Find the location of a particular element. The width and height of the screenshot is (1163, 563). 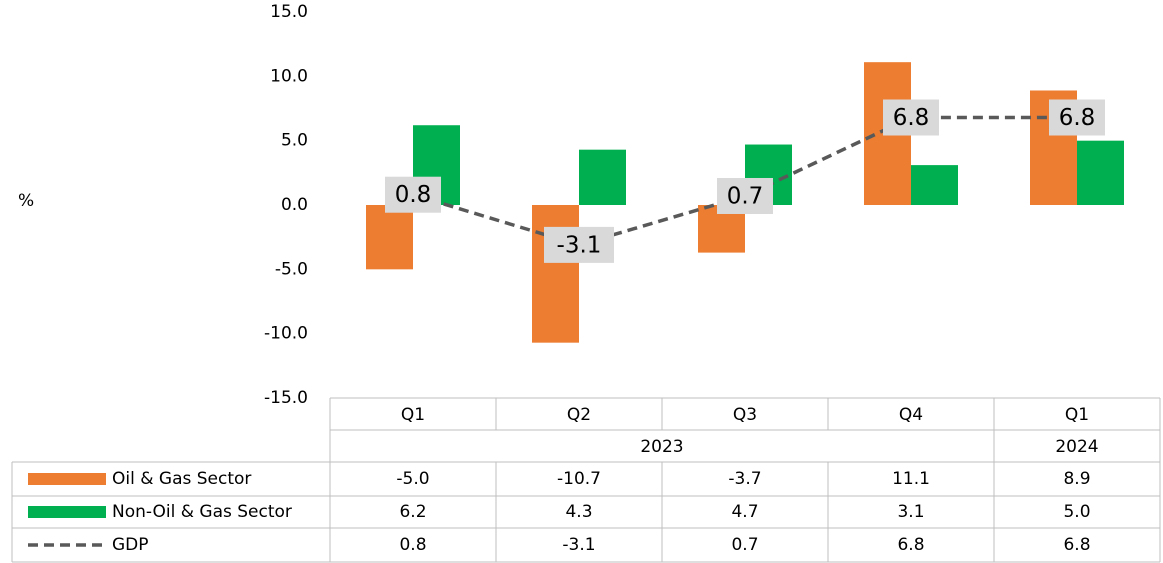

table-cell: 6.2 is located at coordinates (412, 512).